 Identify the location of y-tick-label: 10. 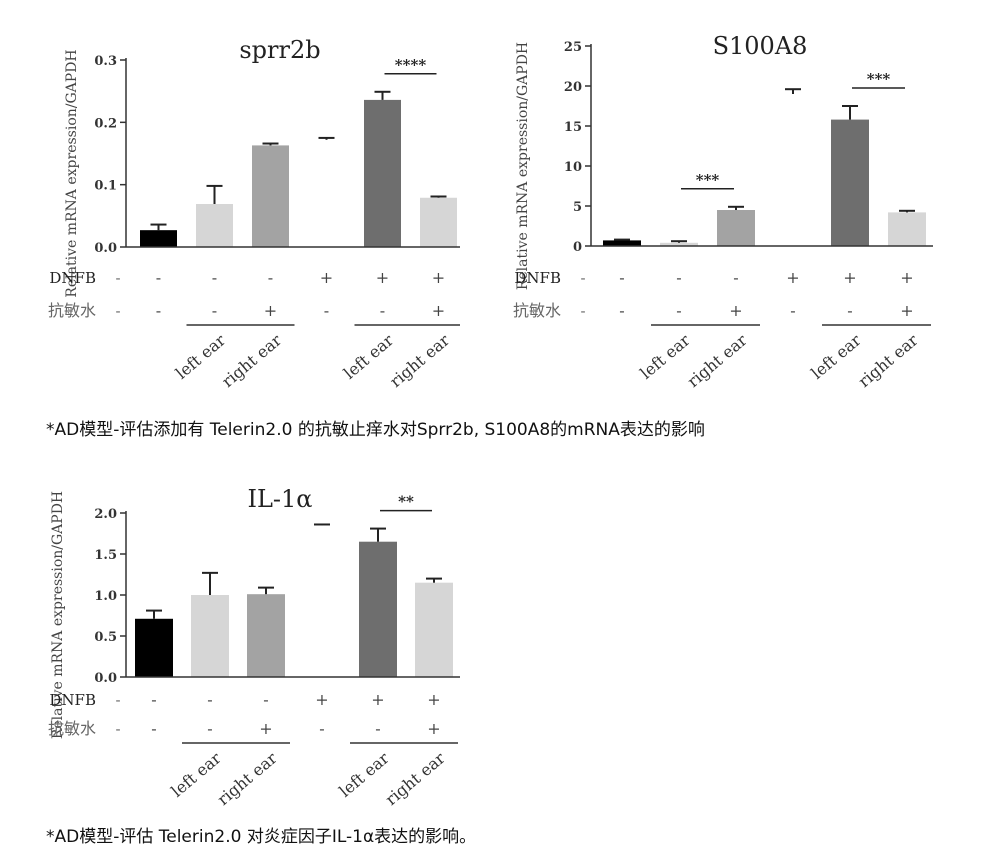
(573, 167).